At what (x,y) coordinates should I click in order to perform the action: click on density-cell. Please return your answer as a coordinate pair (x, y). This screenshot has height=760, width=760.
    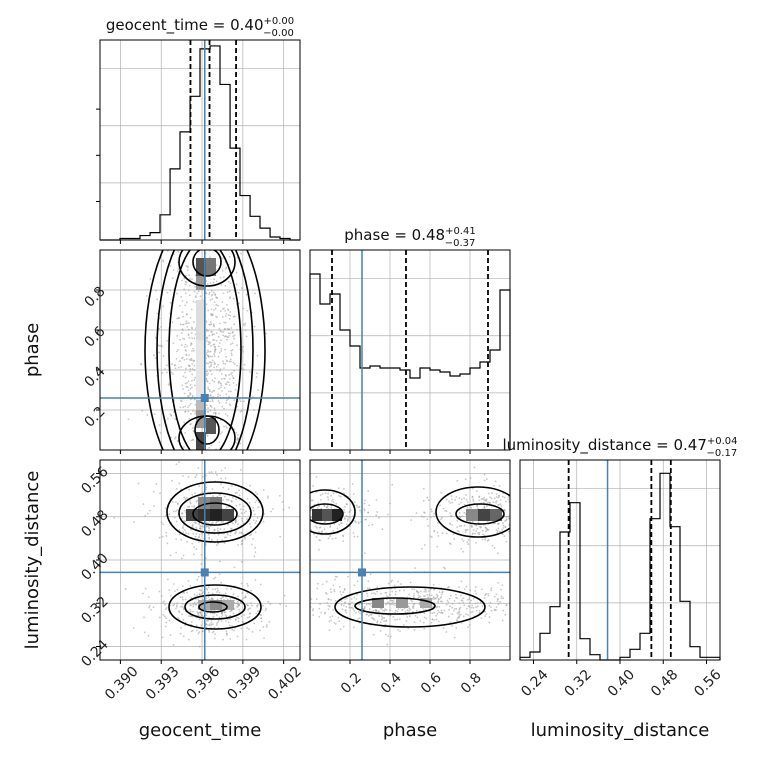
    Looking at the image, I should click on (337, 515).